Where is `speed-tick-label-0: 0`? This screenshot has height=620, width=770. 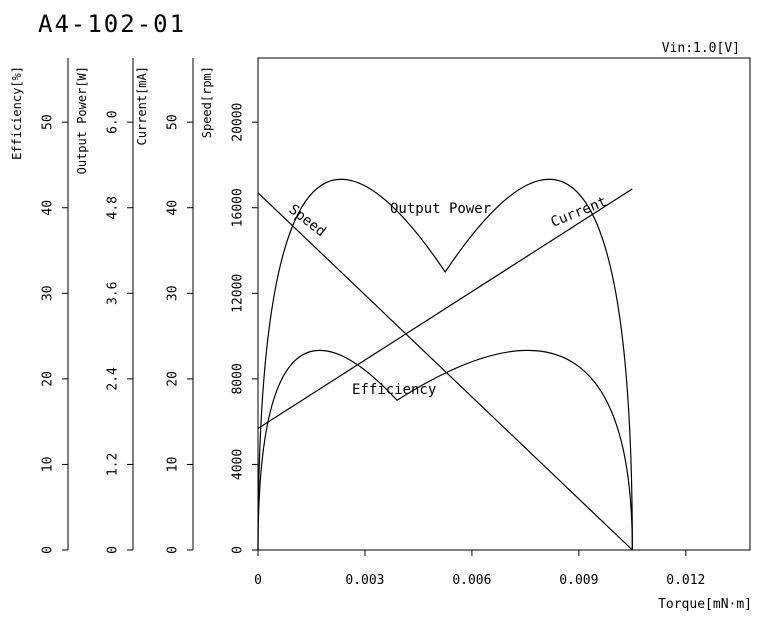 speed-tick-label-0: 0 is located at coordinates (238, 550).